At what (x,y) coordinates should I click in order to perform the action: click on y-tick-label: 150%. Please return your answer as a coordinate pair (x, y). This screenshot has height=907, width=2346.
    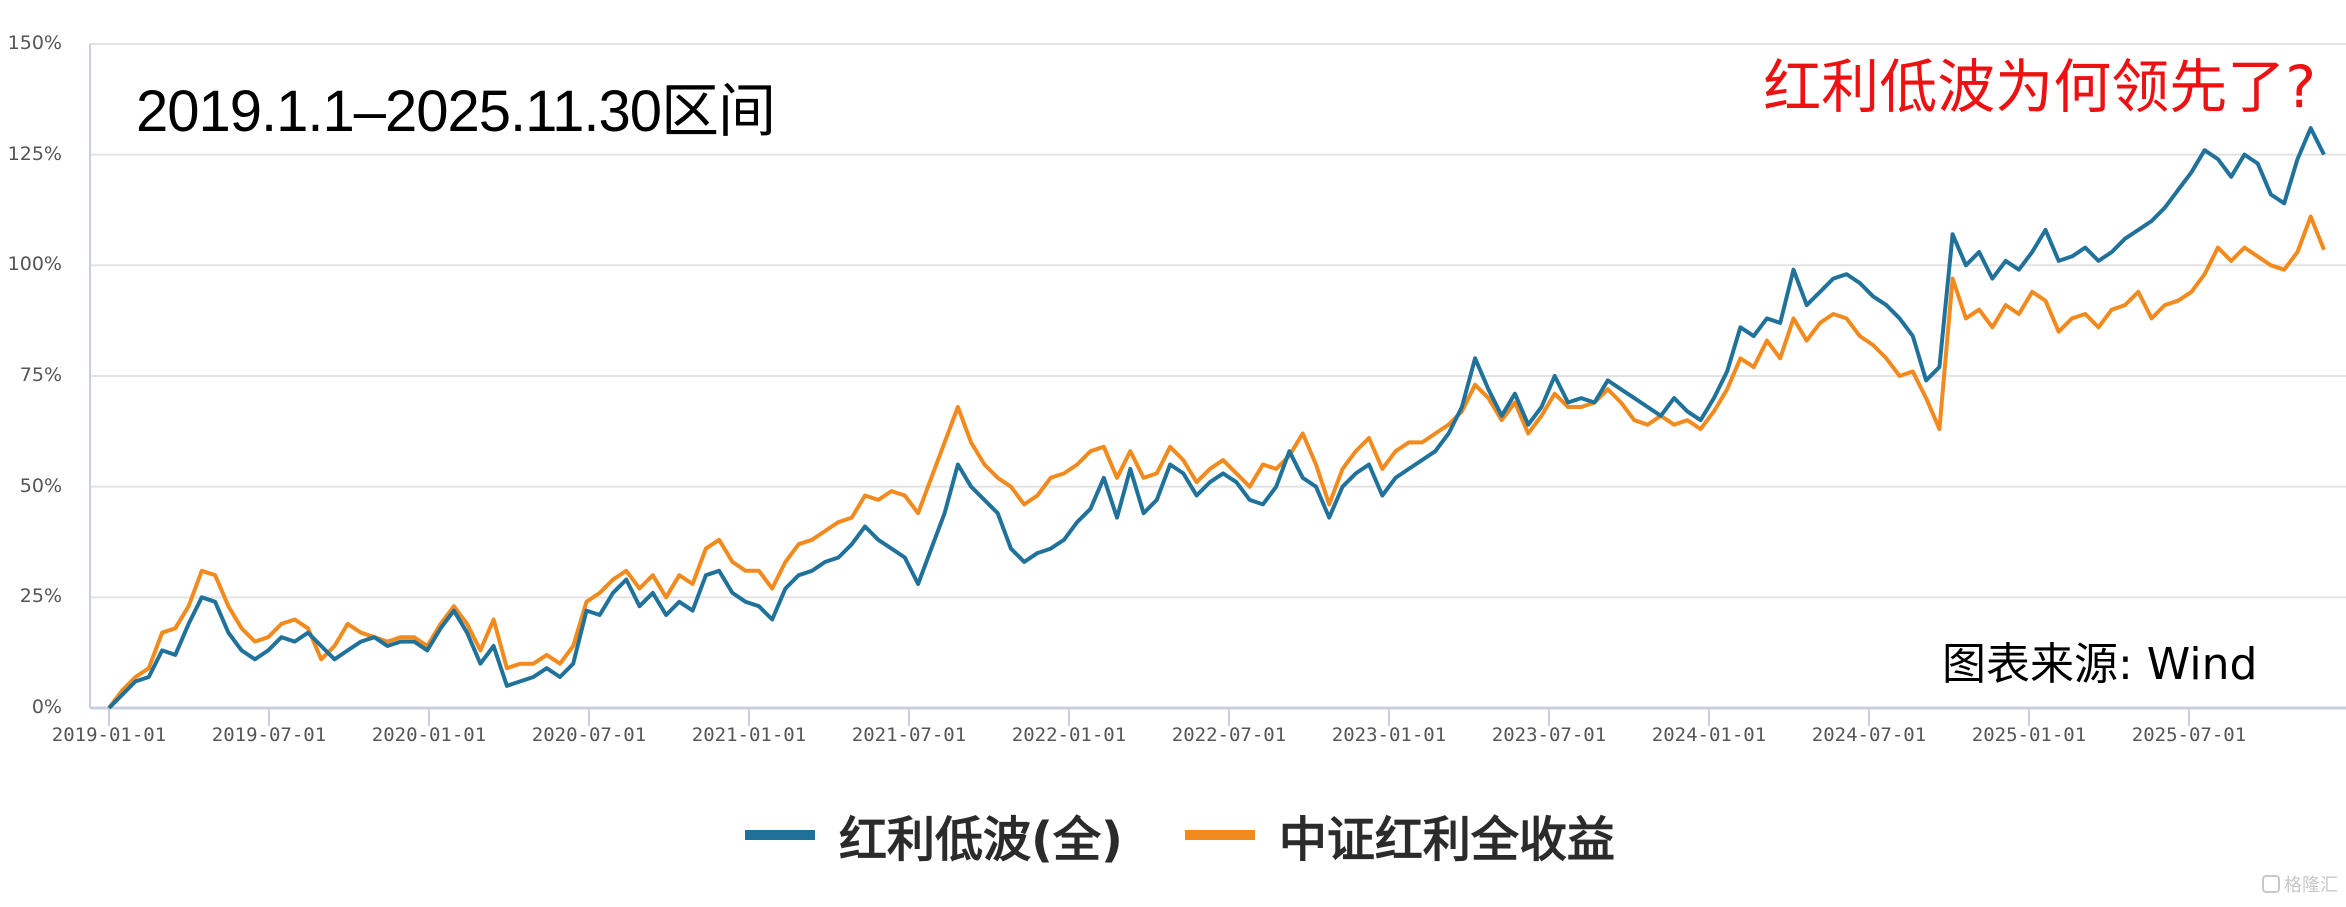
    Looking at the image, I should click on (34, 42).